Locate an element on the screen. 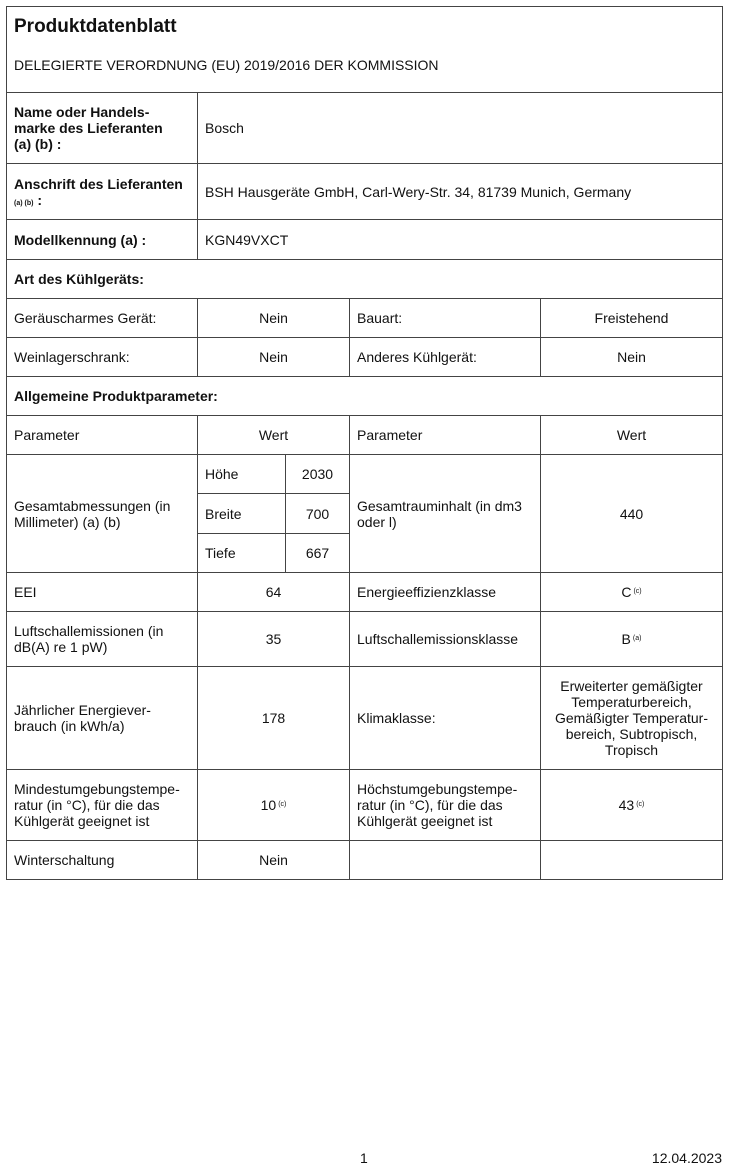 This screenshot has width=750, height=1171. depth-value: 667 is located at coordinates (317, 553).